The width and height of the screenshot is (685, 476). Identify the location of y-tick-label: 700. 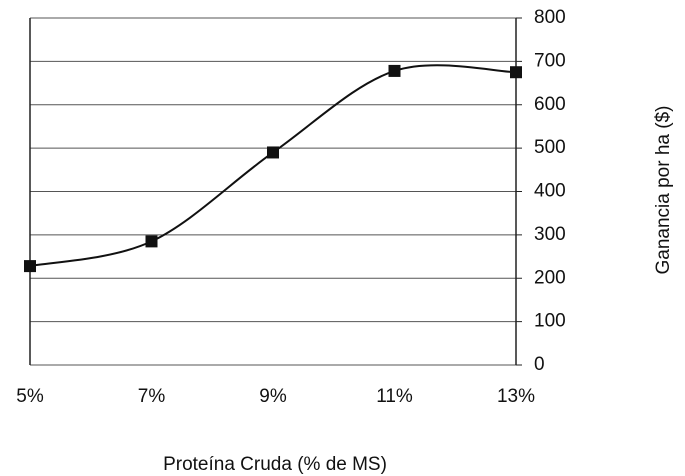
(550, 60).